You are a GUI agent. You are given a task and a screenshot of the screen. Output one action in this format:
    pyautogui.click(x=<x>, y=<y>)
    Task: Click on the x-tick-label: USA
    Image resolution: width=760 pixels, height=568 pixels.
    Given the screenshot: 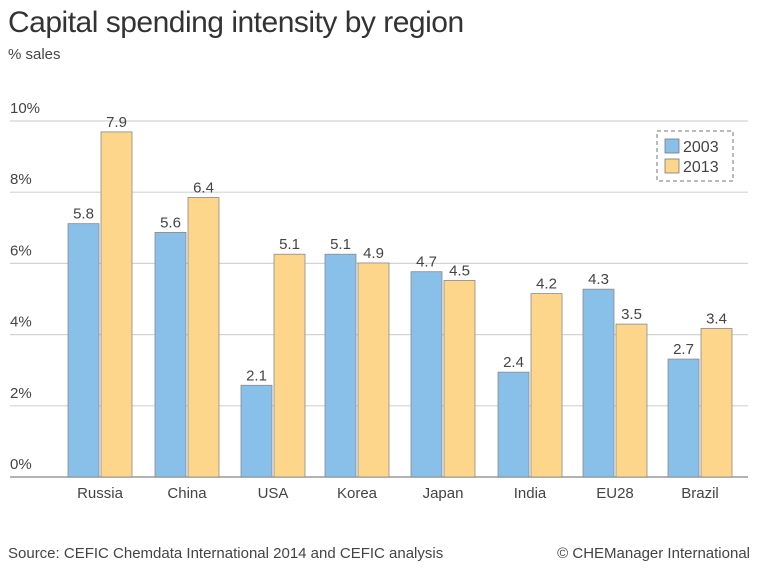 What is the action you would take?
    pyautogui.click(x=273, y=493)
    